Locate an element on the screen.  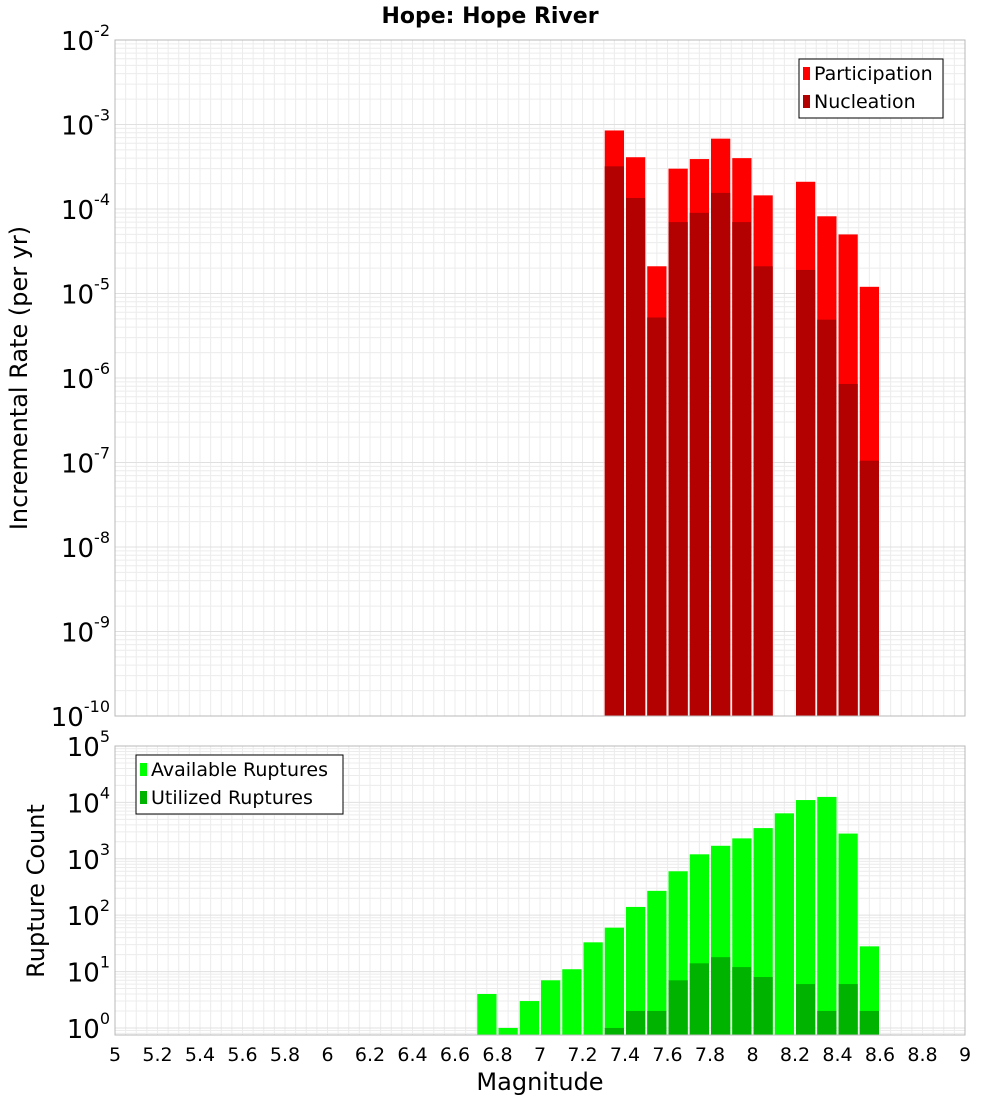
x-tick-label: 7.2 is located at coordinates (582, 1055).